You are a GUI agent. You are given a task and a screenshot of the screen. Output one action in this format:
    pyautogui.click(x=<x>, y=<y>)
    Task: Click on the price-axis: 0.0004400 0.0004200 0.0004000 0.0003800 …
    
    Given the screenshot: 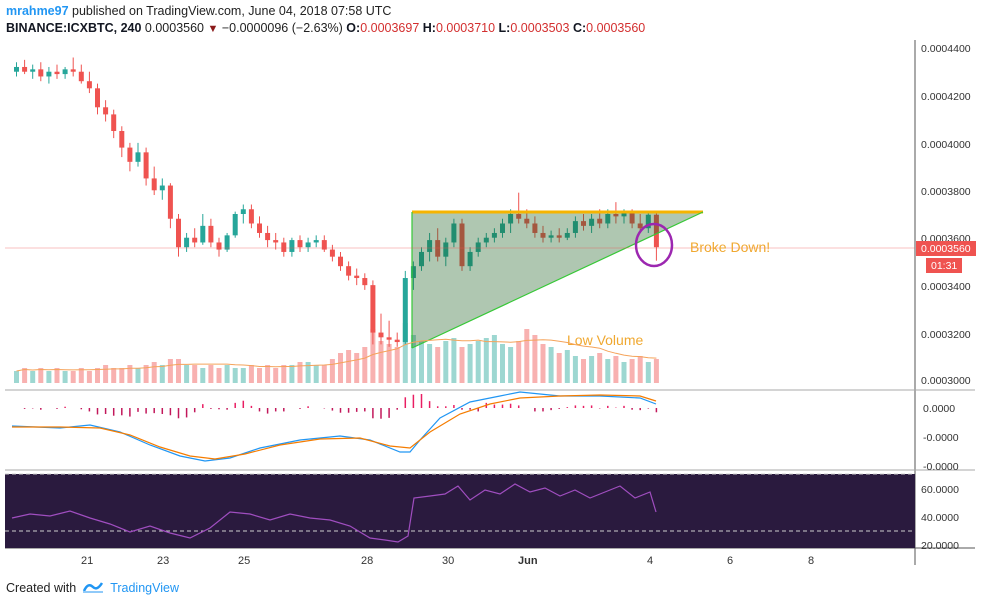 What is the action you would take?
    pyautogui.click(x=946, y=215)
    